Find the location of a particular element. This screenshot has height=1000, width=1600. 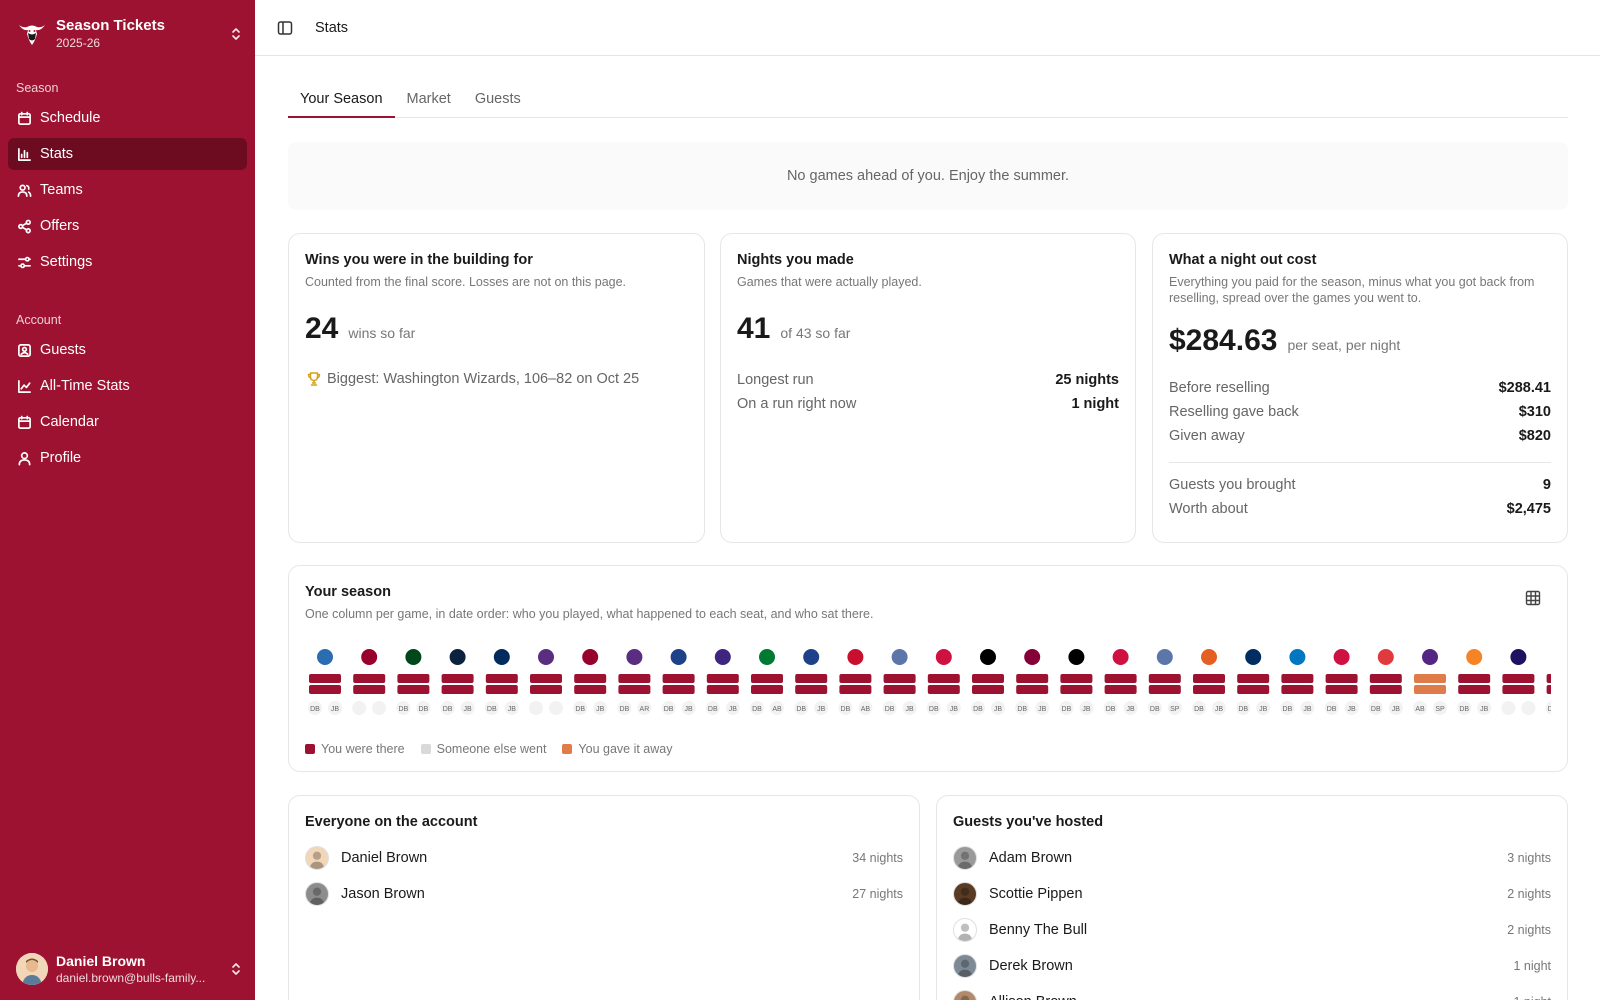

sidebar-item-schedule: Schedule is located at coordinates (127, 118).